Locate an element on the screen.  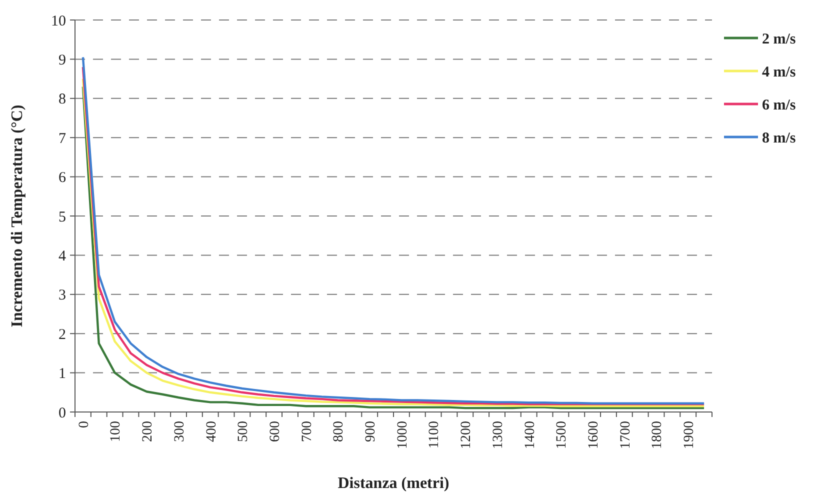
x-tick-label: 500 is located at coordinates (244, 431).